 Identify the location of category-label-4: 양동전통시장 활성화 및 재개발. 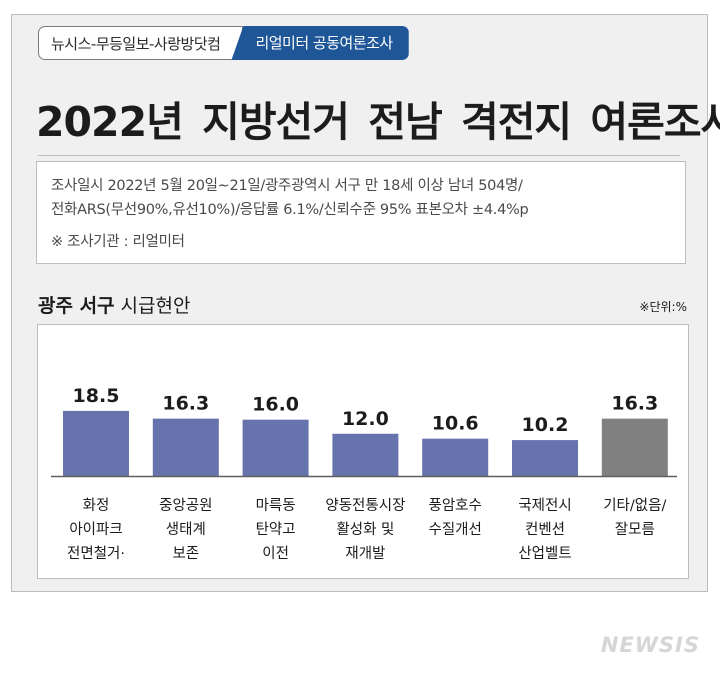
(365, 529).